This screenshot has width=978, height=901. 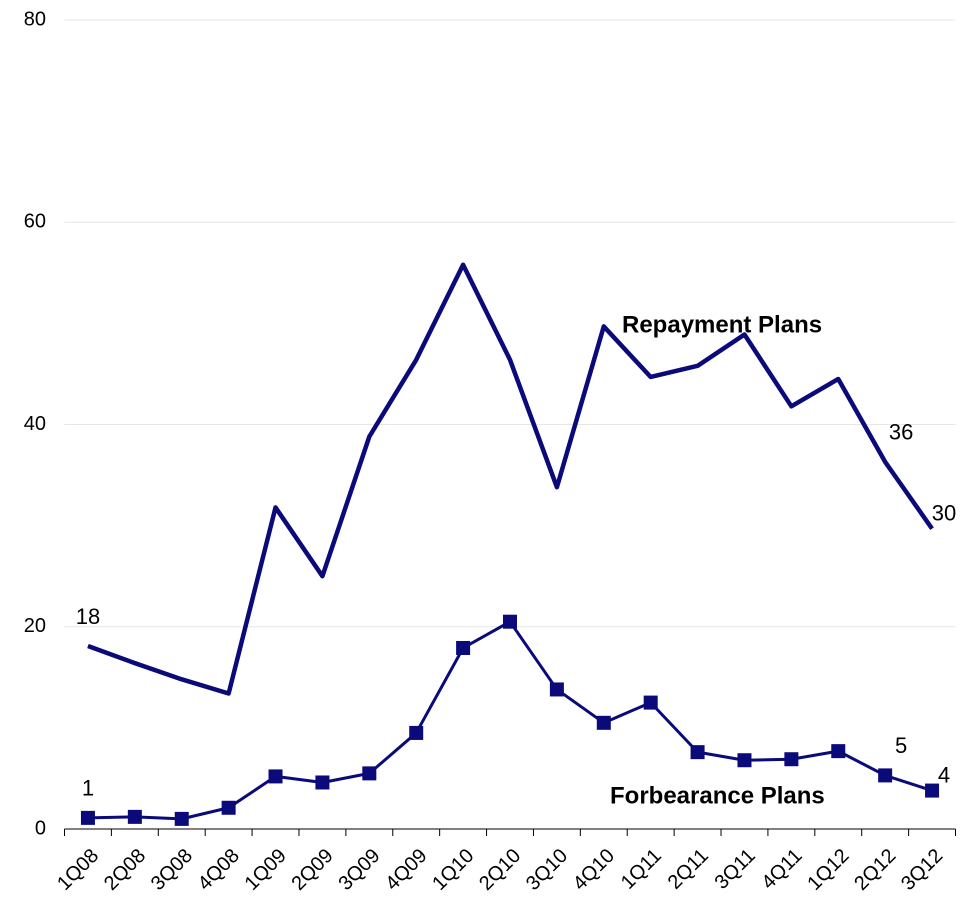 I want to click on x-tick-label: 4Q10, so click(x=594, y=870).